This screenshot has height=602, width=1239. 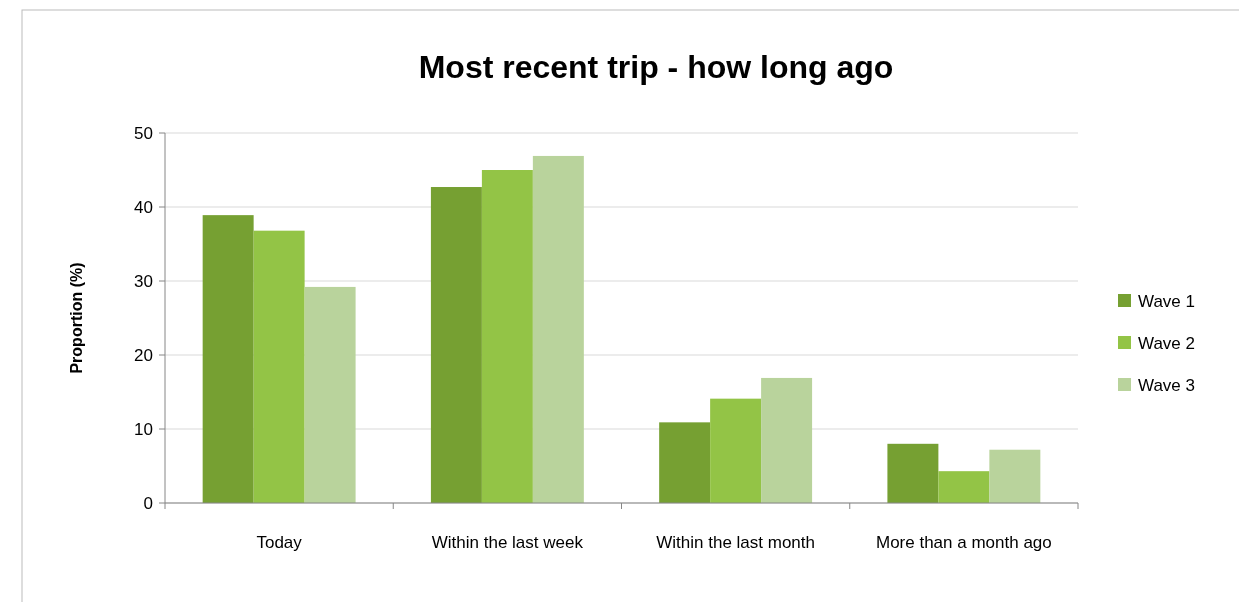 I want to click on y-tick-label: 50, so click(x=143, y=133).